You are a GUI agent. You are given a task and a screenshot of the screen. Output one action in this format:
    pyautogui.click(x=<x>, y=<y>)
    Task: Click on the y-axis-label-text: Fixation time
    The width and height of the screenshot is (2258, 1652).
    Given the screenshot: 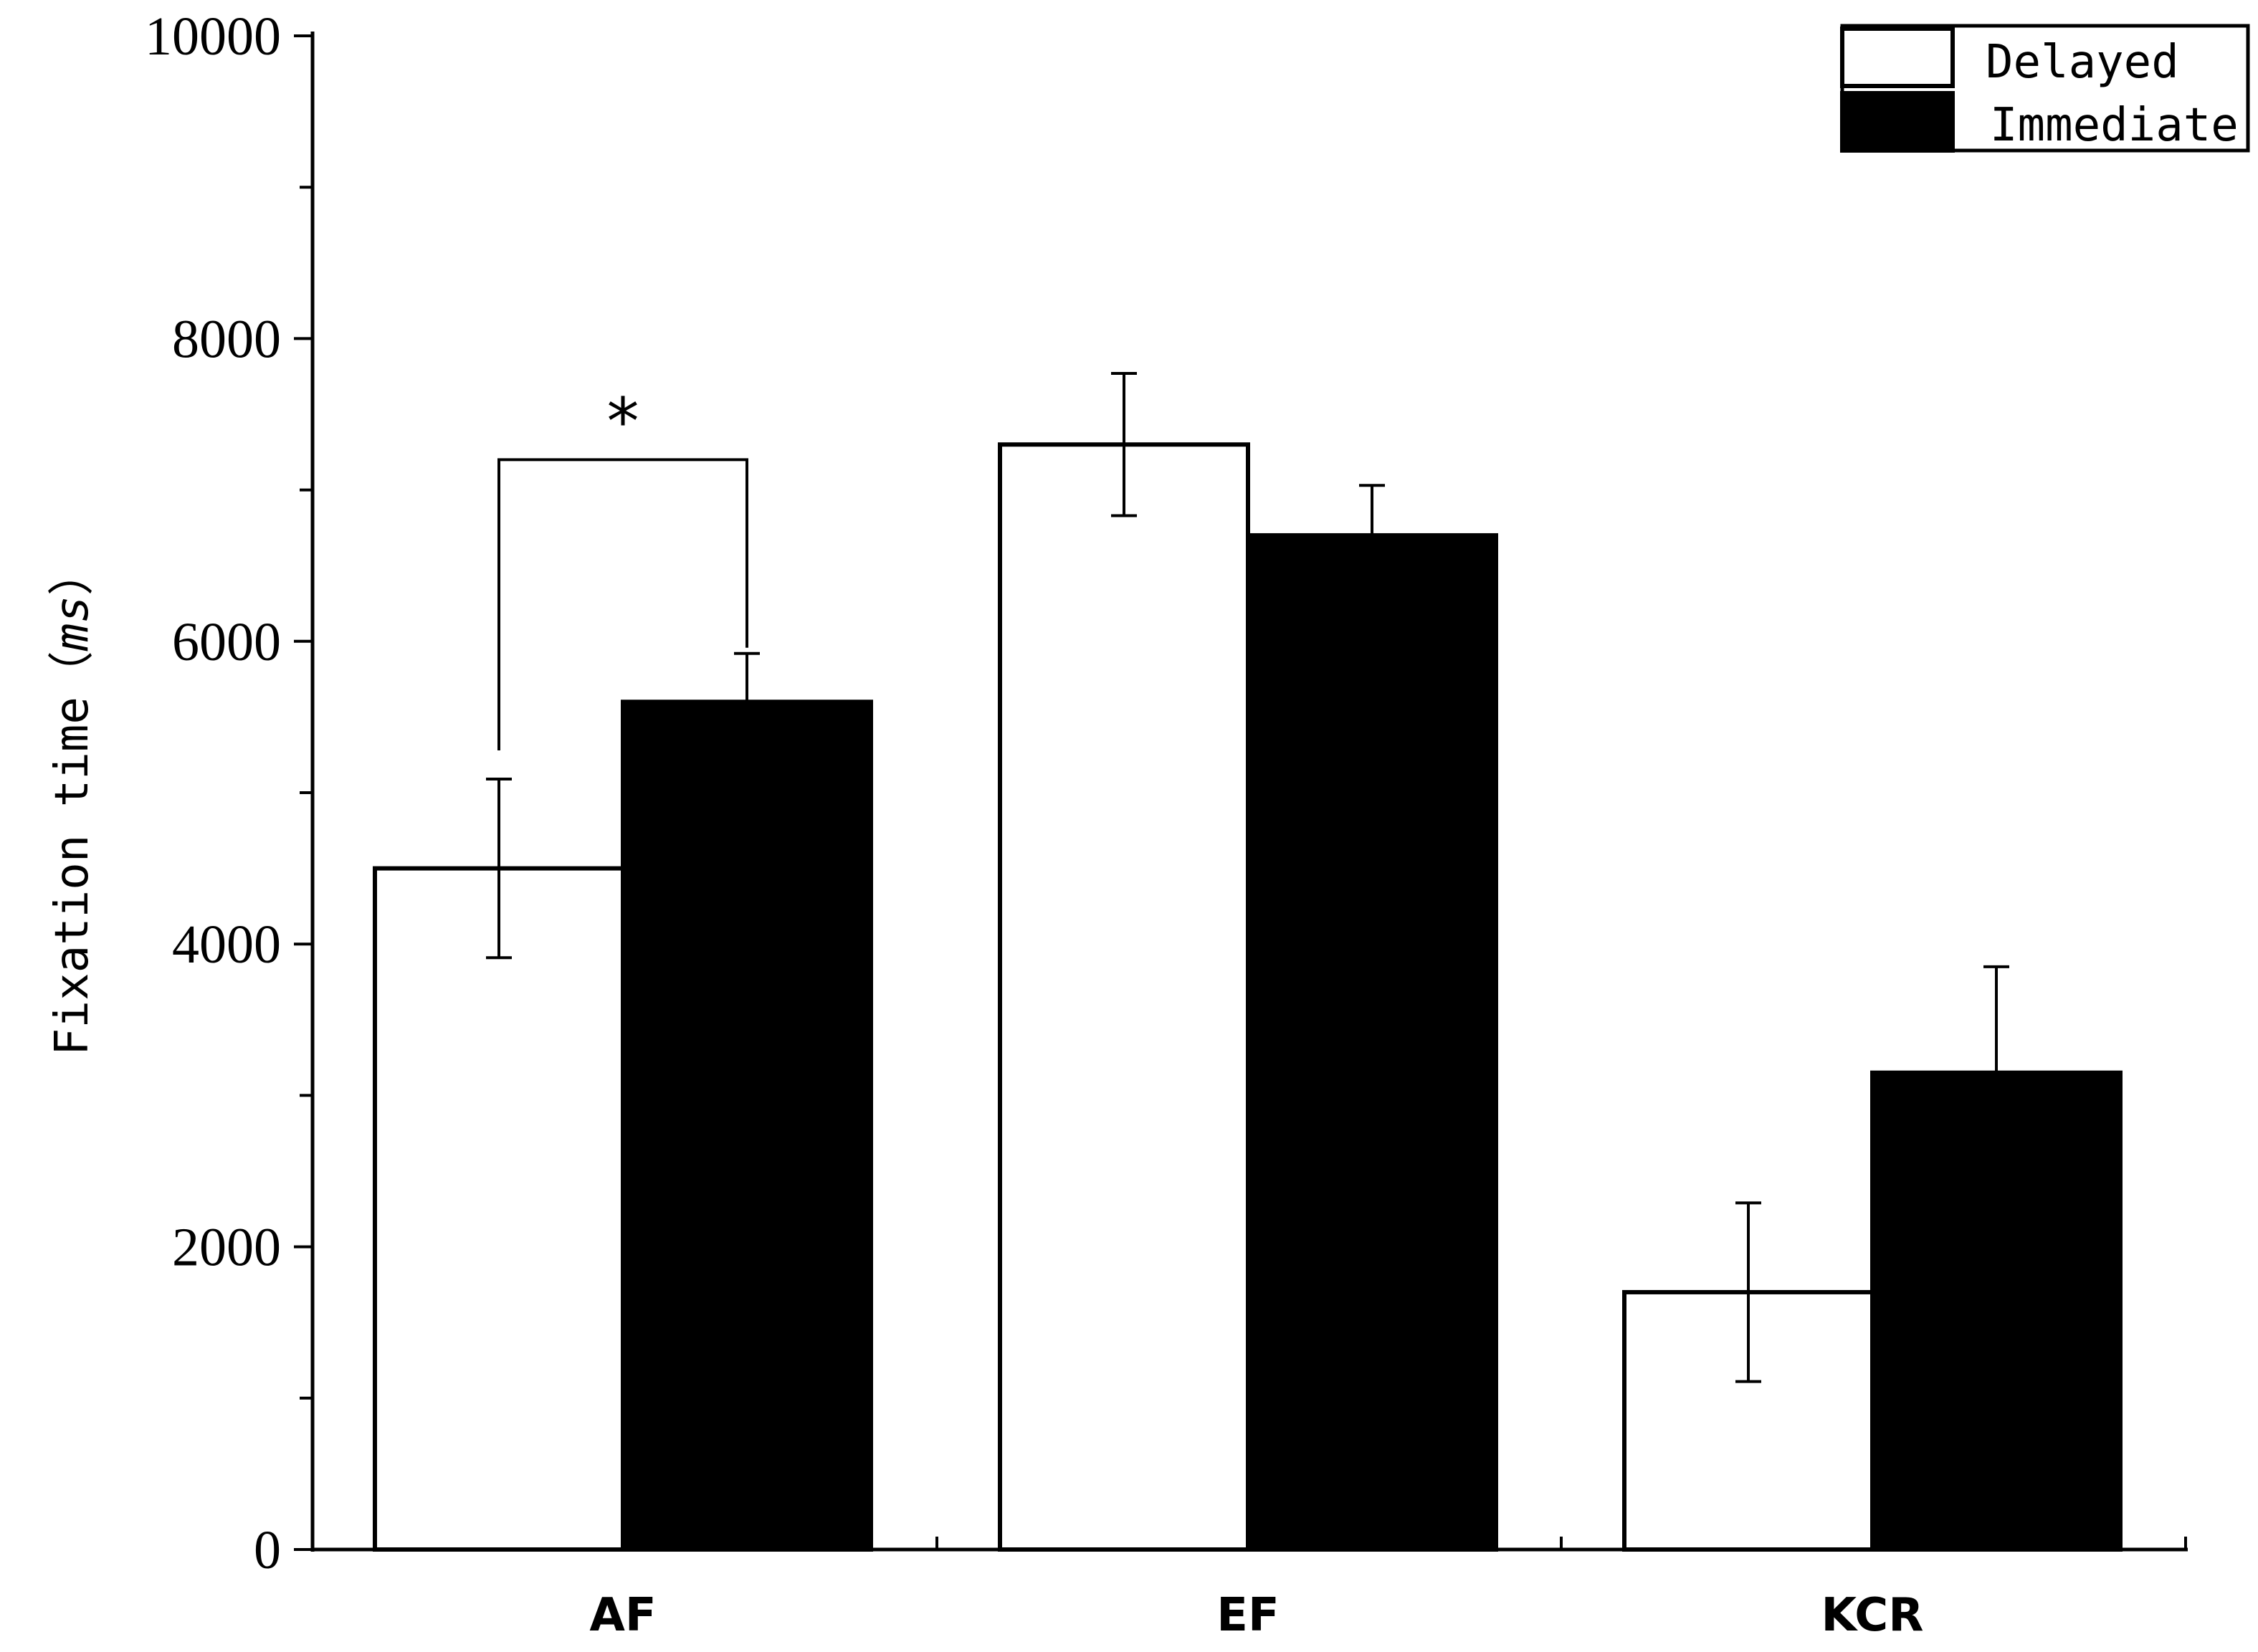 What is the action you would take?
    pyautogui.click(x=72, y=876)
    